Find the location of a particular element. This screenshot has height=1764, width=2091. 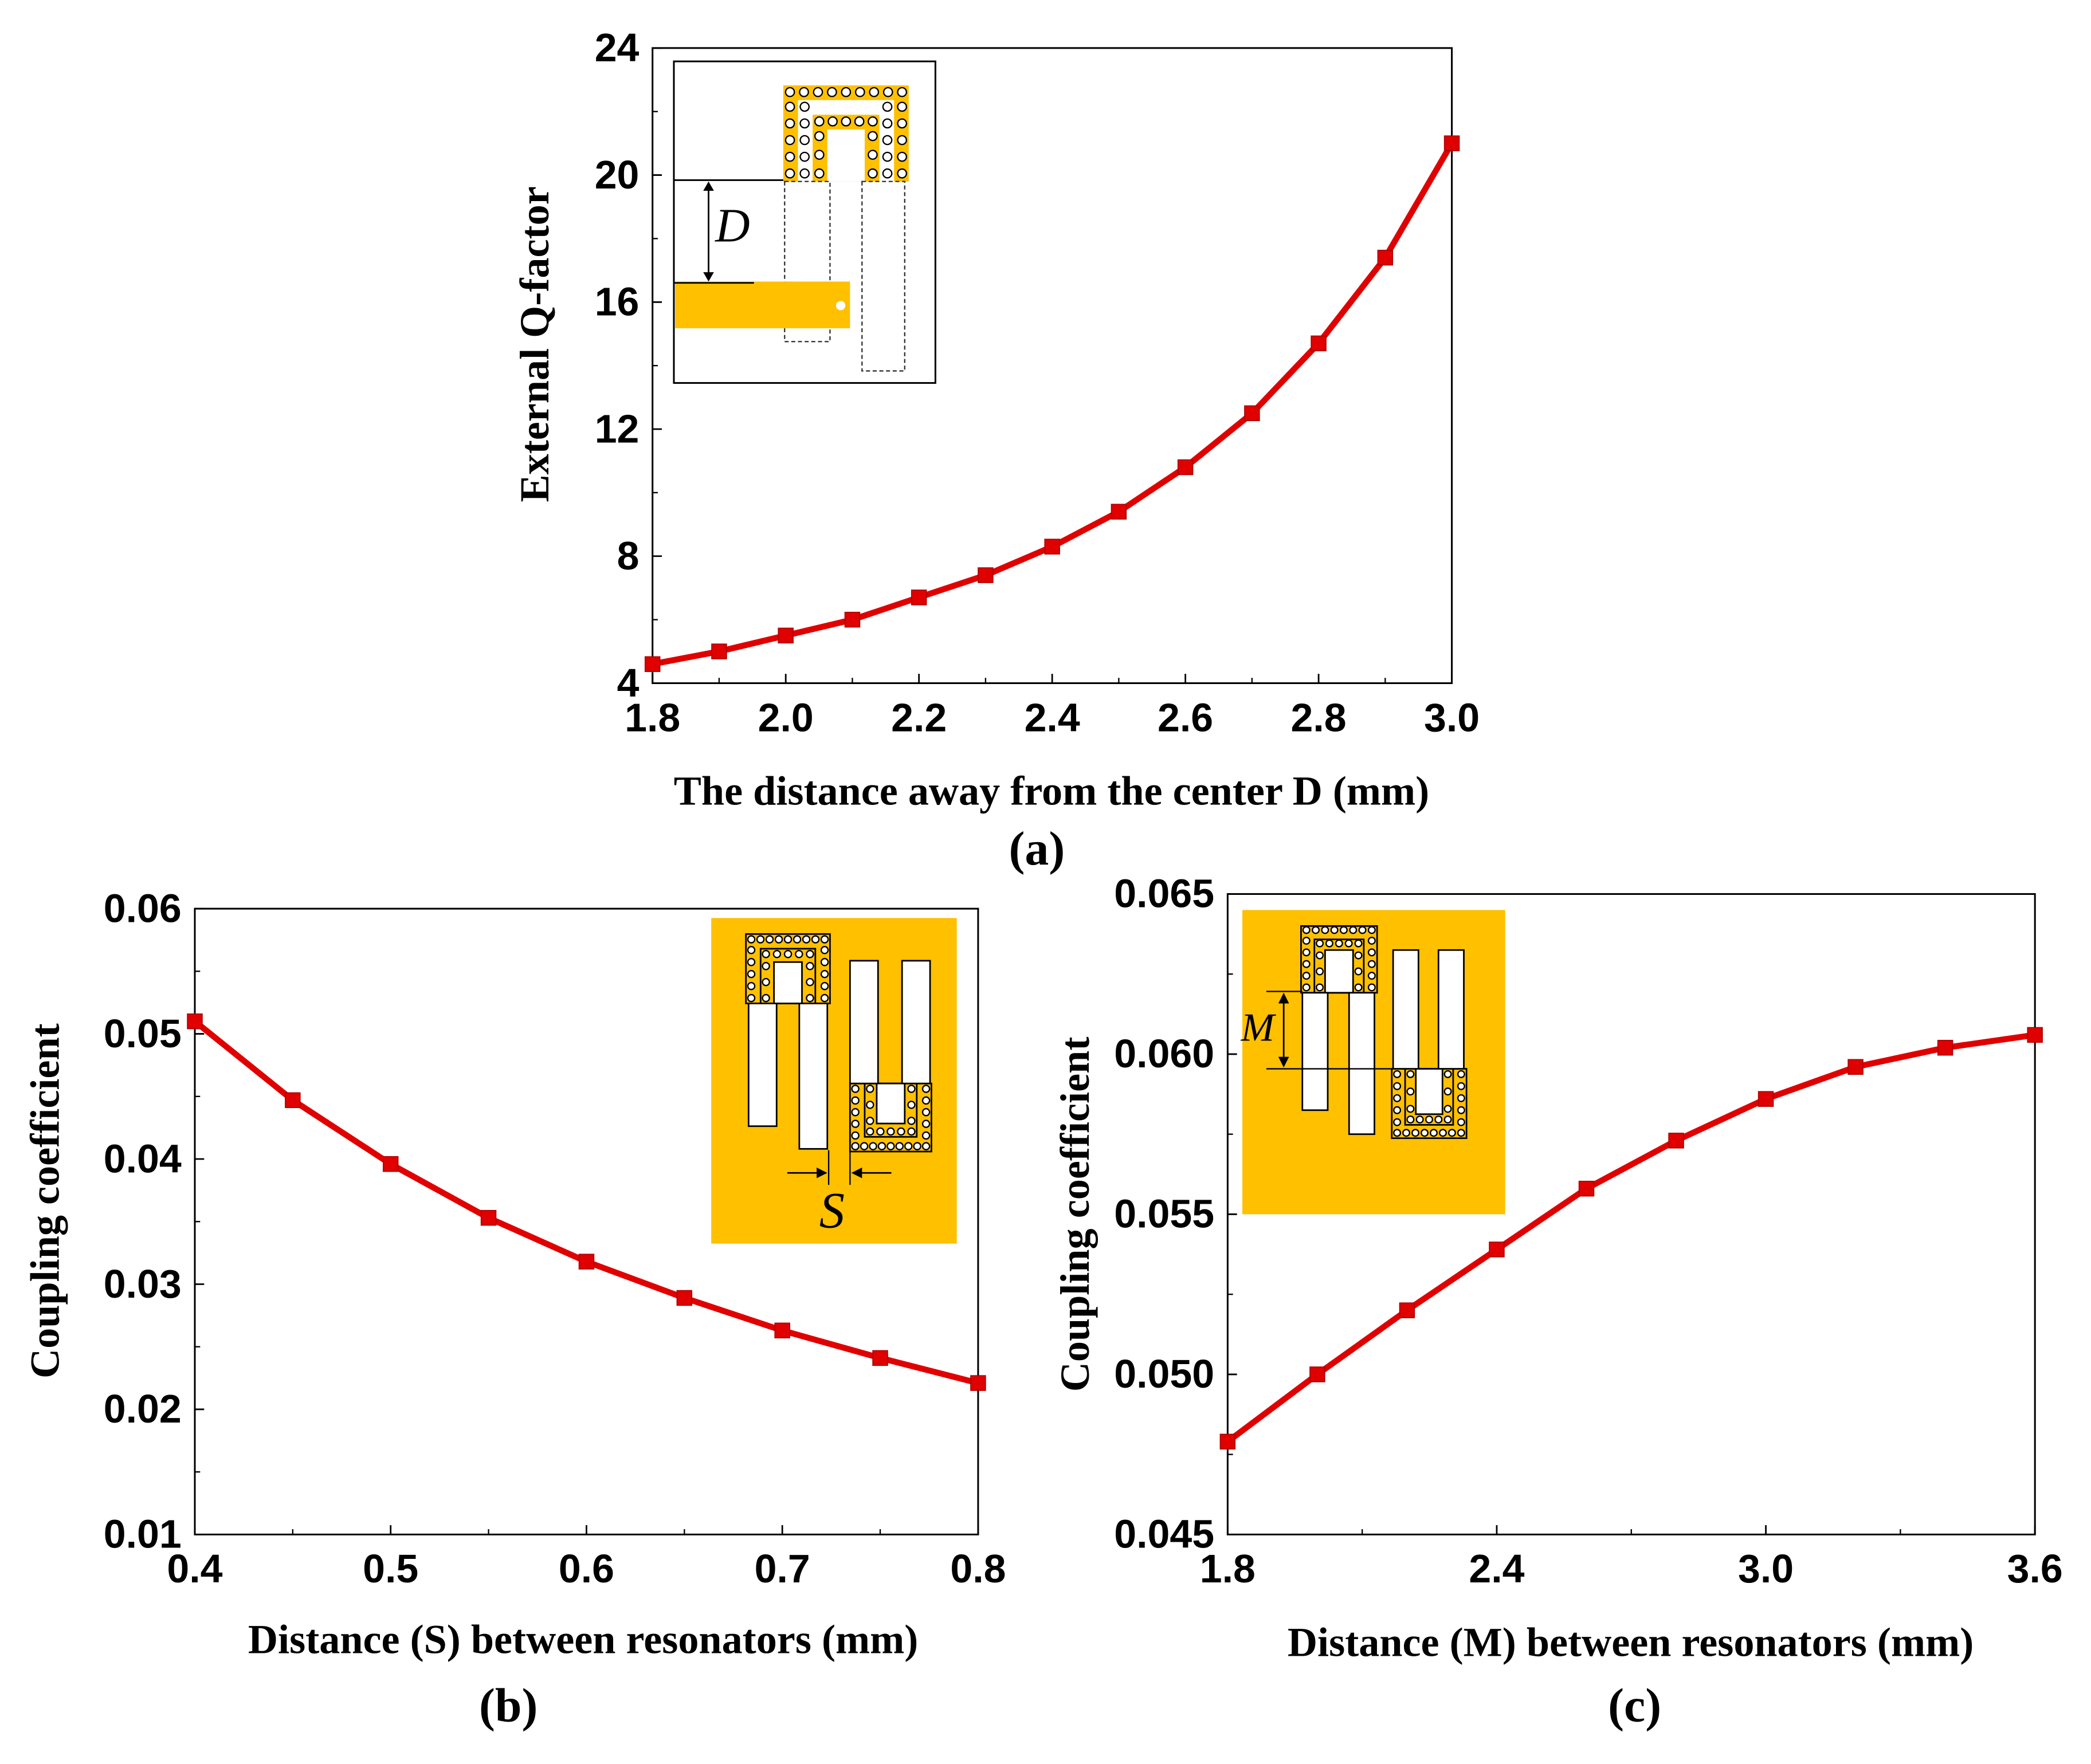

x-tick-label: 1.8 is located at coordinates (652, 717).